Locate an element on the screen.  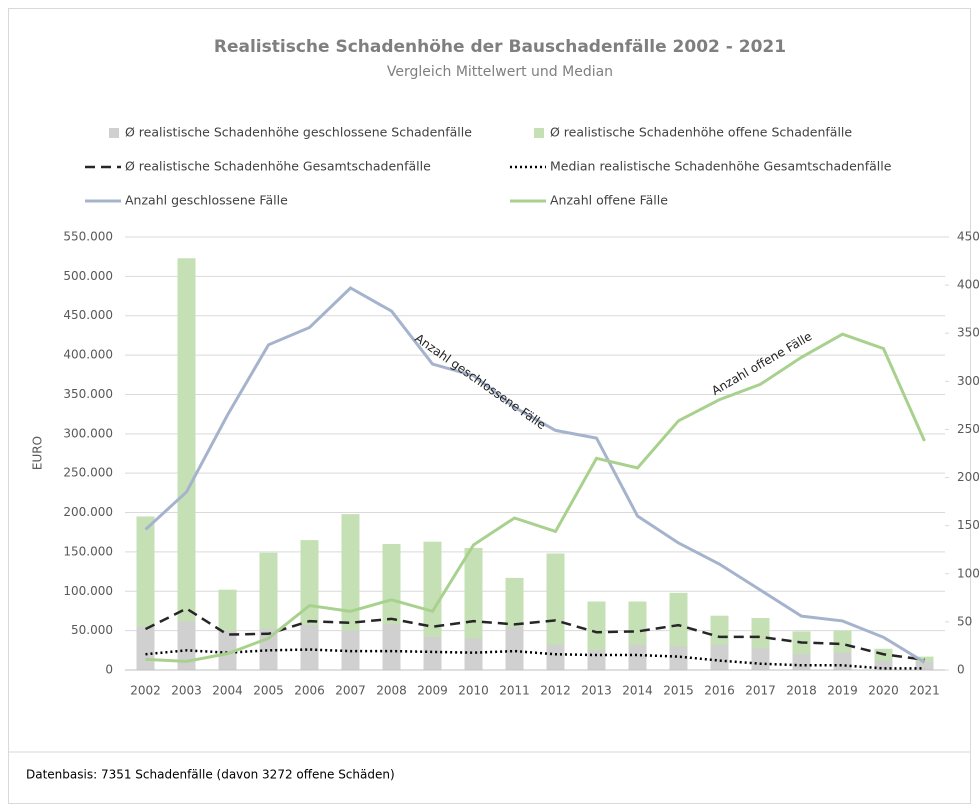
x-tick-label: 2016 is located at coordinates (719, 691).